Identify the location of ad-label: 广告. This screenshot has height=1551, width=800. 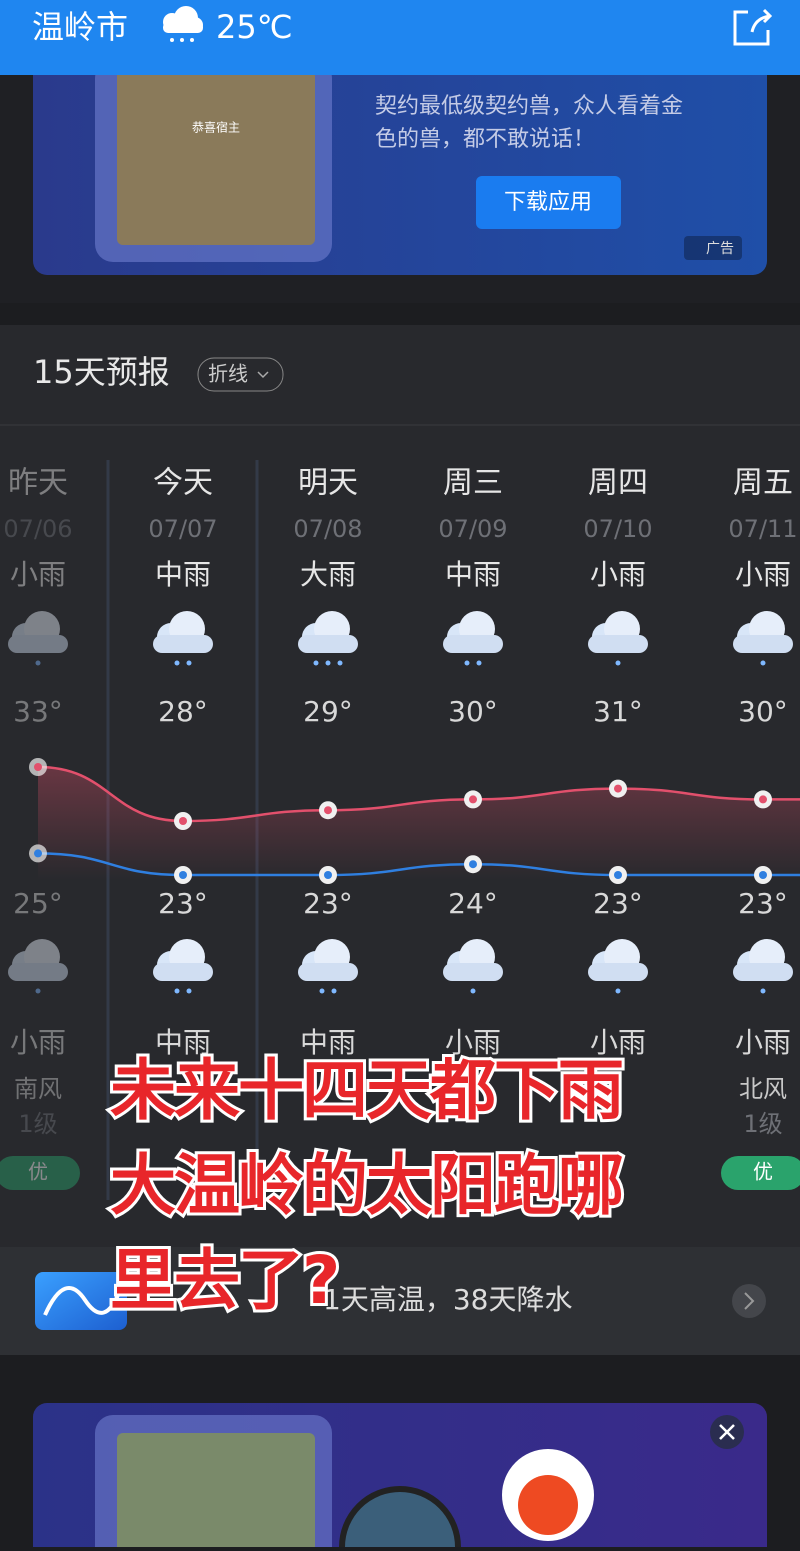
(720, 249).